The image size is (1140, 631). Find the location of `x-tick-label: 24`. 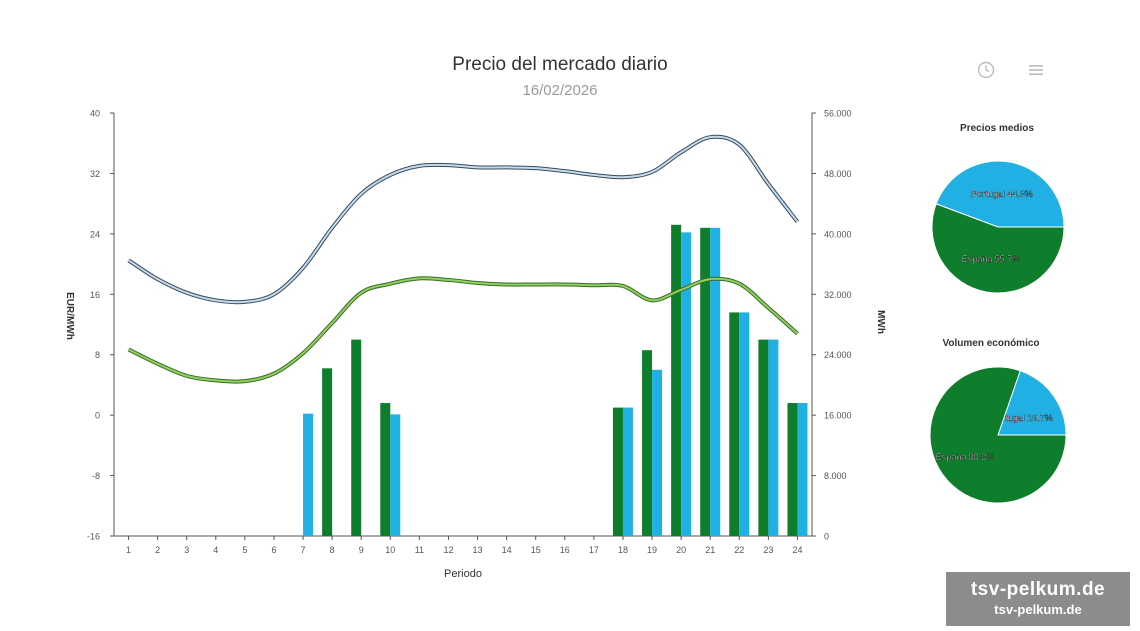

x-tick-label: 24 is located at coordinates (797, 550).